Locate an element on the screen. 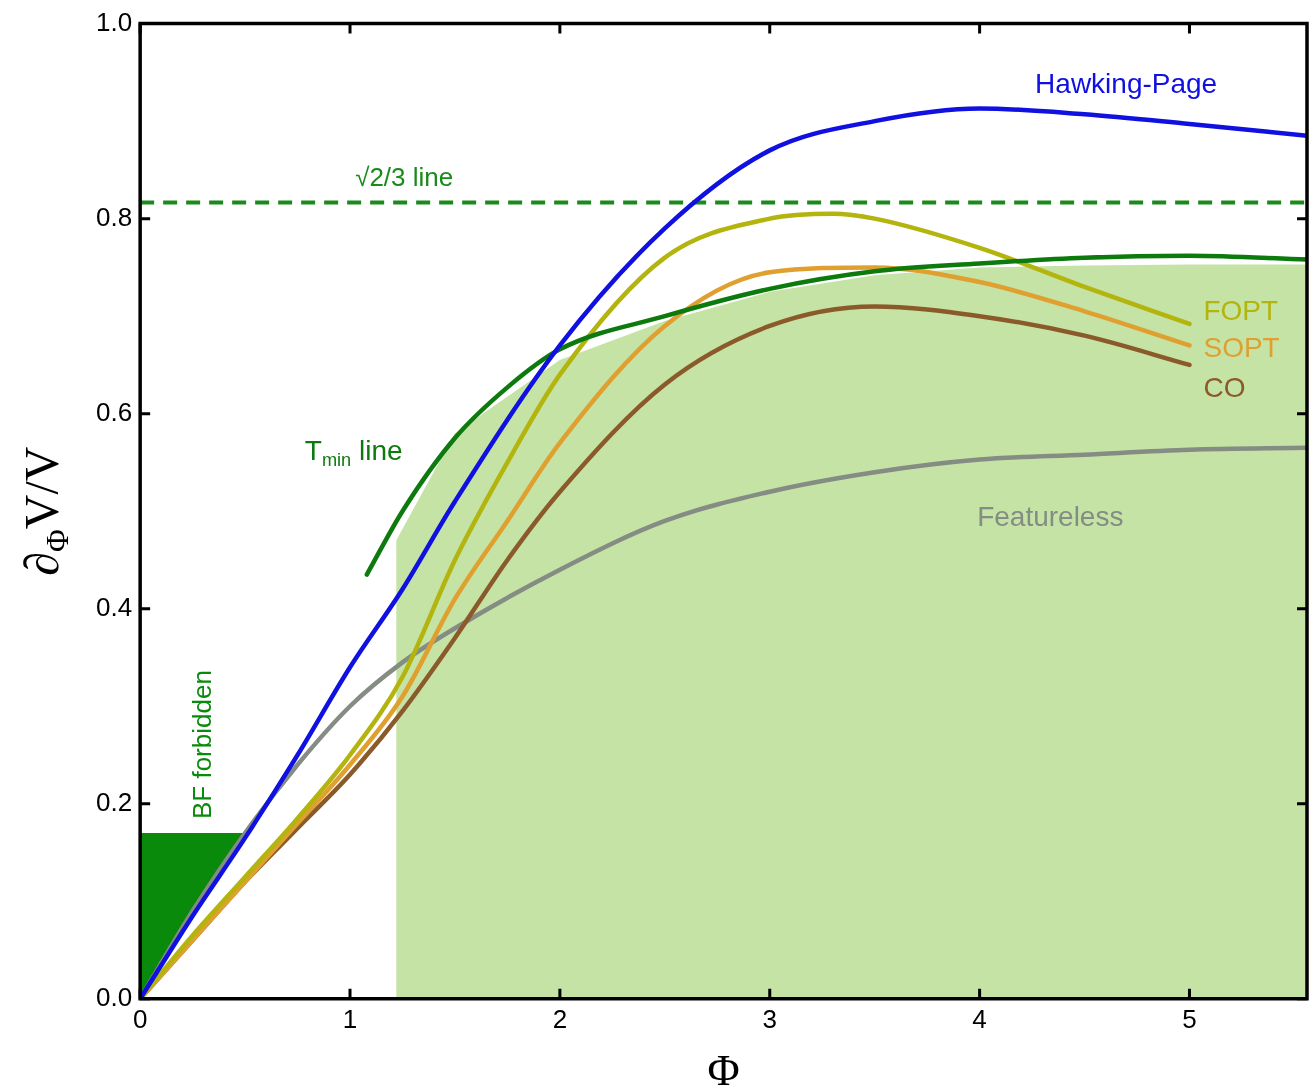  series-label: Hawking-Page is located at coordinates (1126, 83).